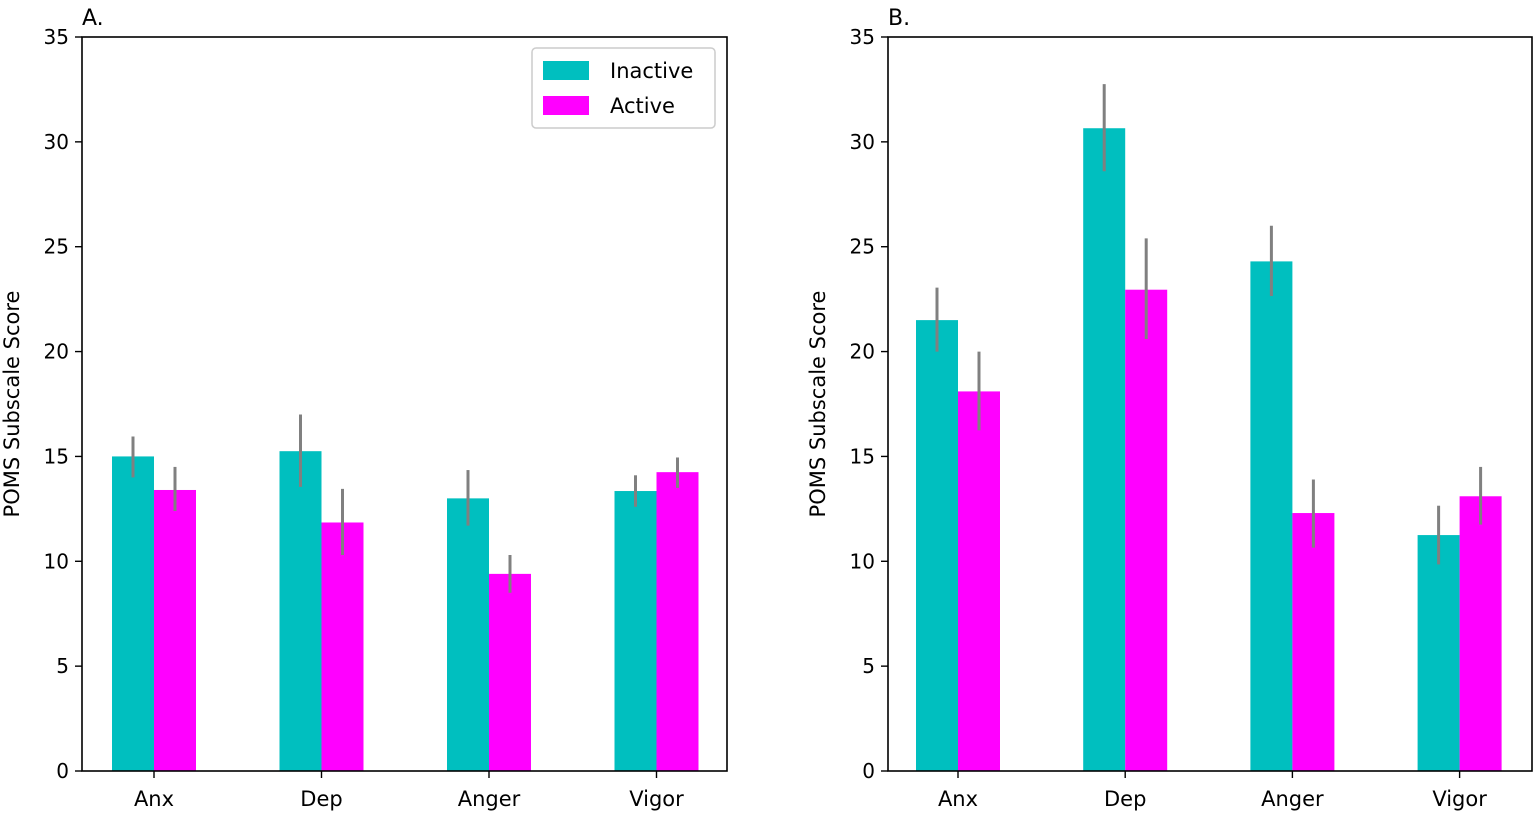 This screenshot has width=1535, height=814. Describe the element at coordinates (642, 106) in the screenshot. I see `legend-label-active: Active` at that location.